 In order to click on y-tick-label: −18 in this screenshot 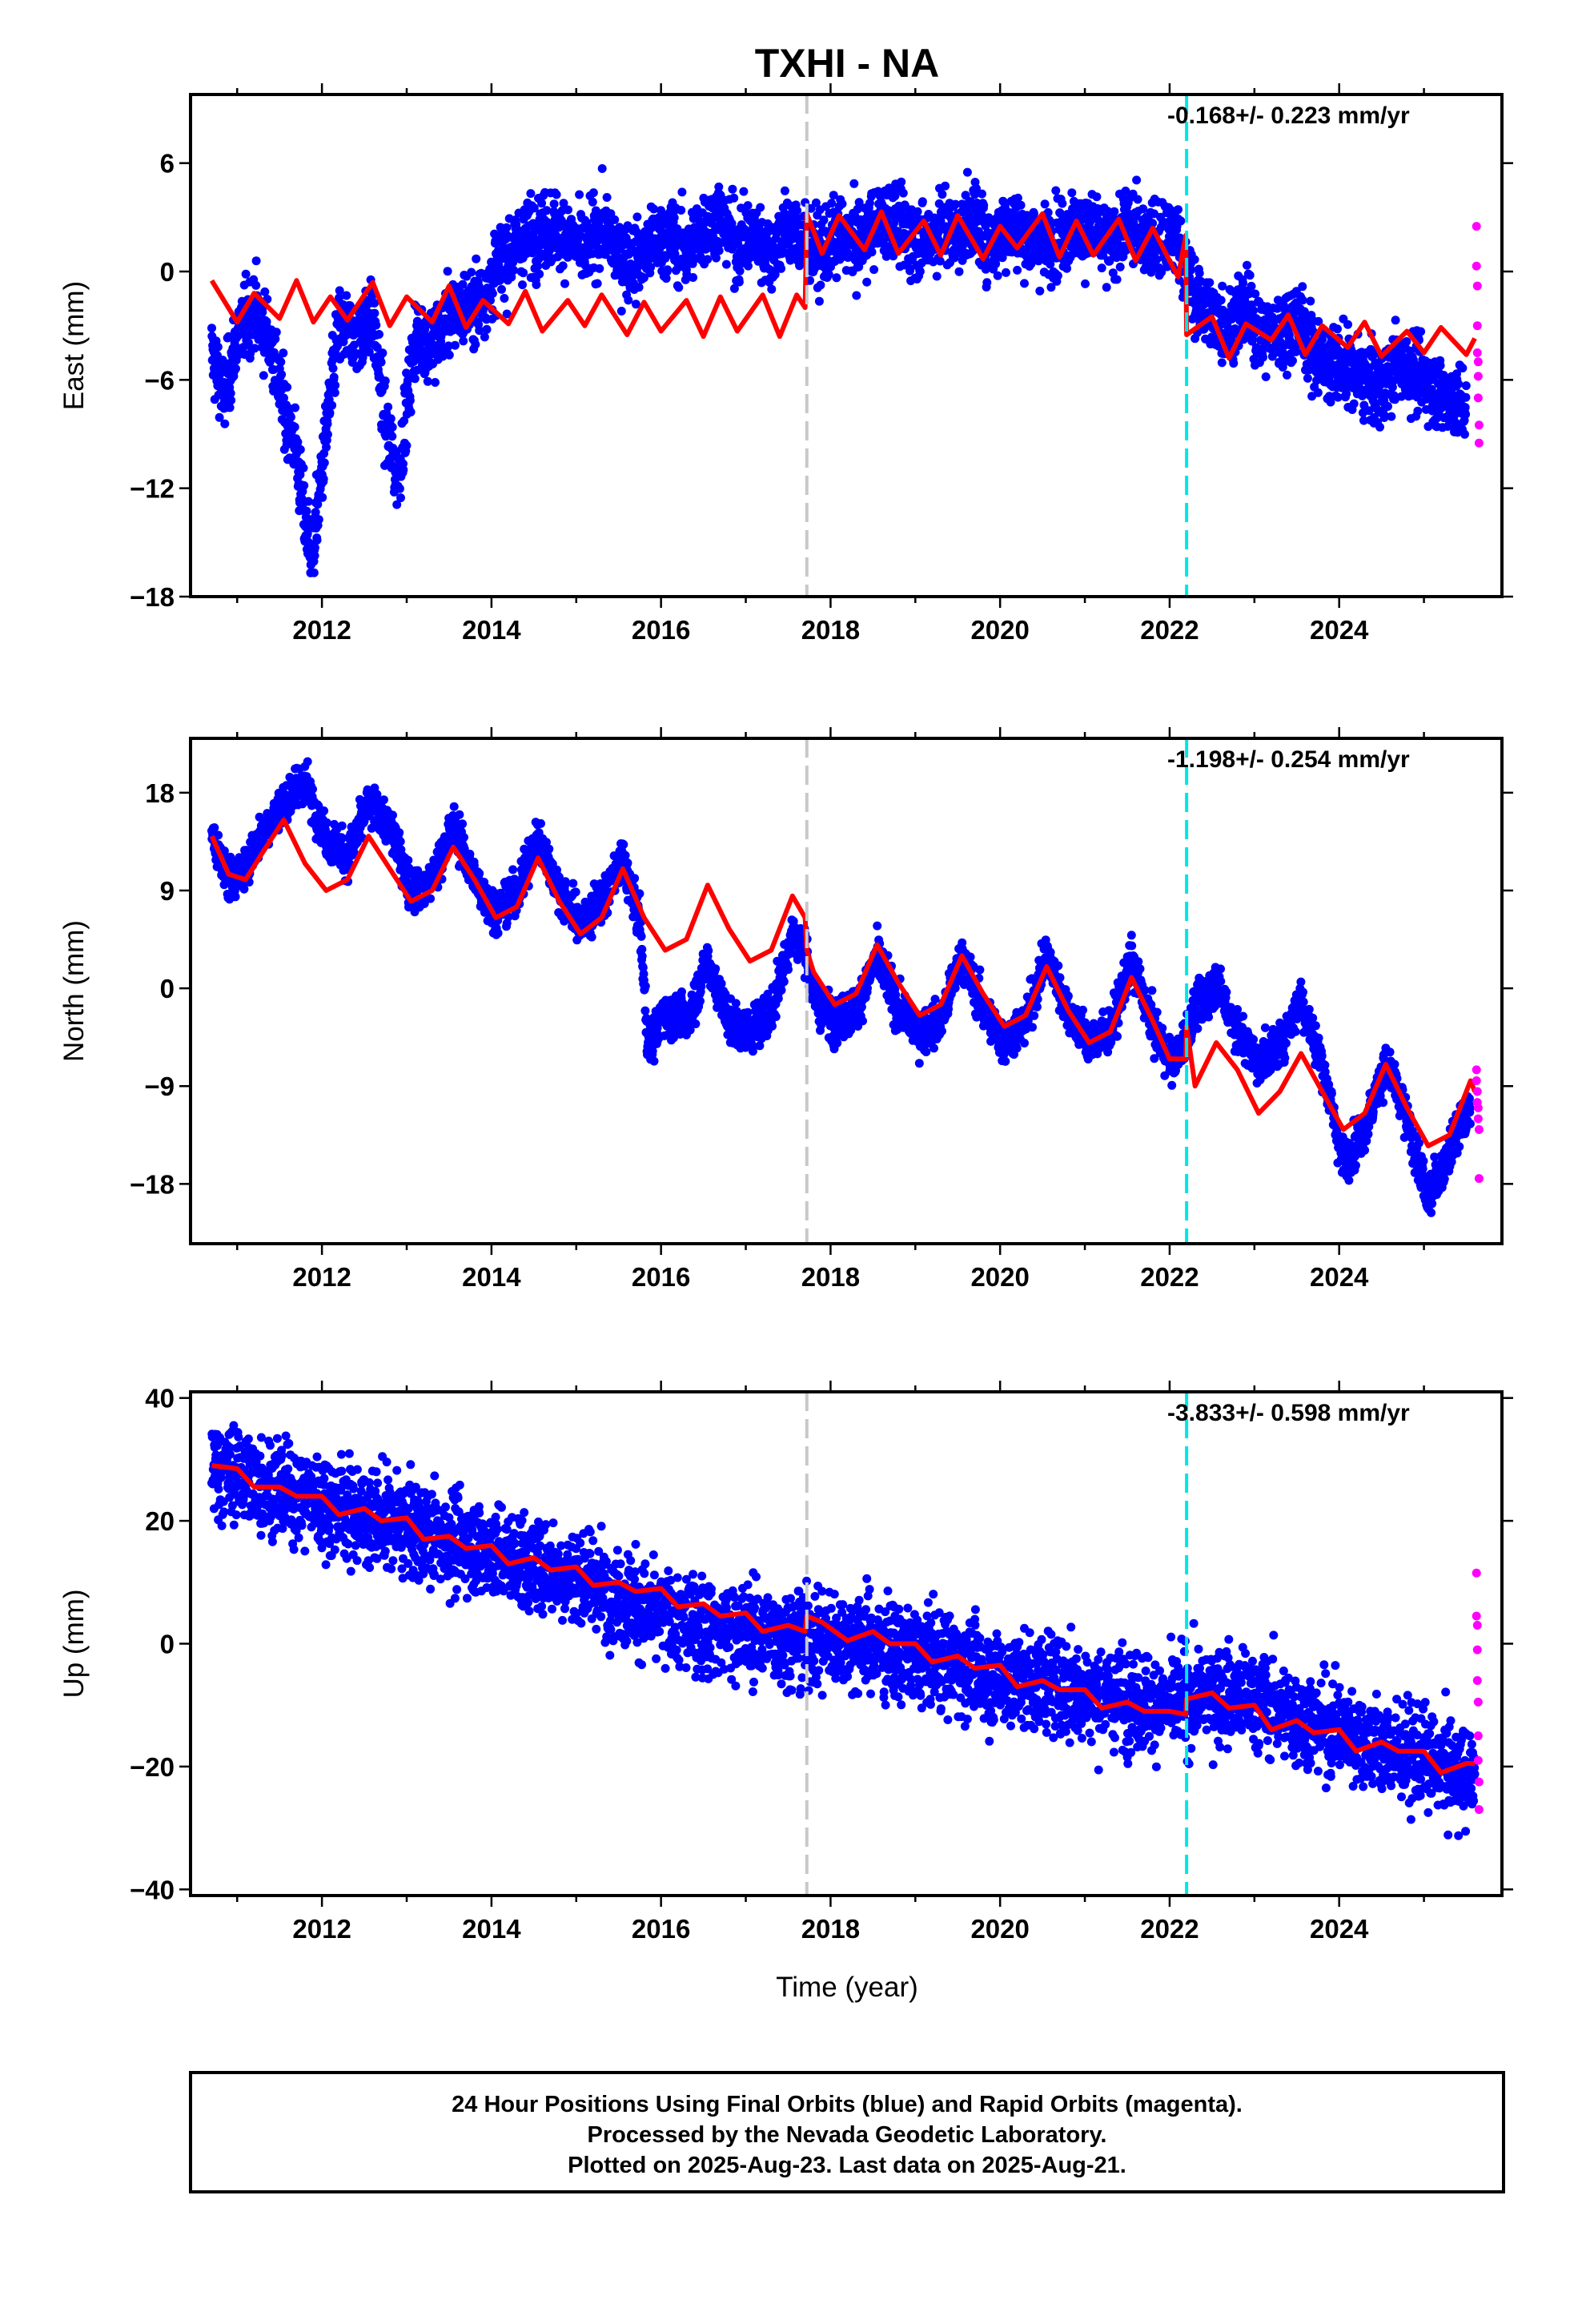, I will do `click(152, 597)`.